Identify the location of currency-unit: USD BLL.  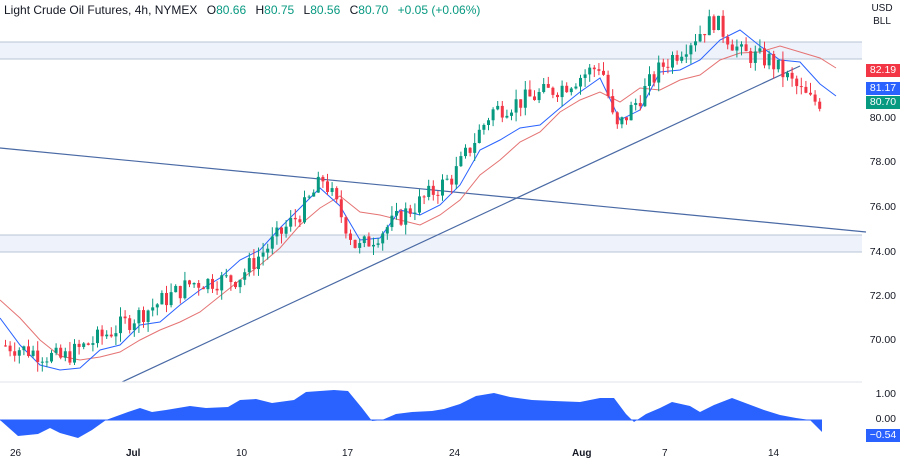
(882, 15).